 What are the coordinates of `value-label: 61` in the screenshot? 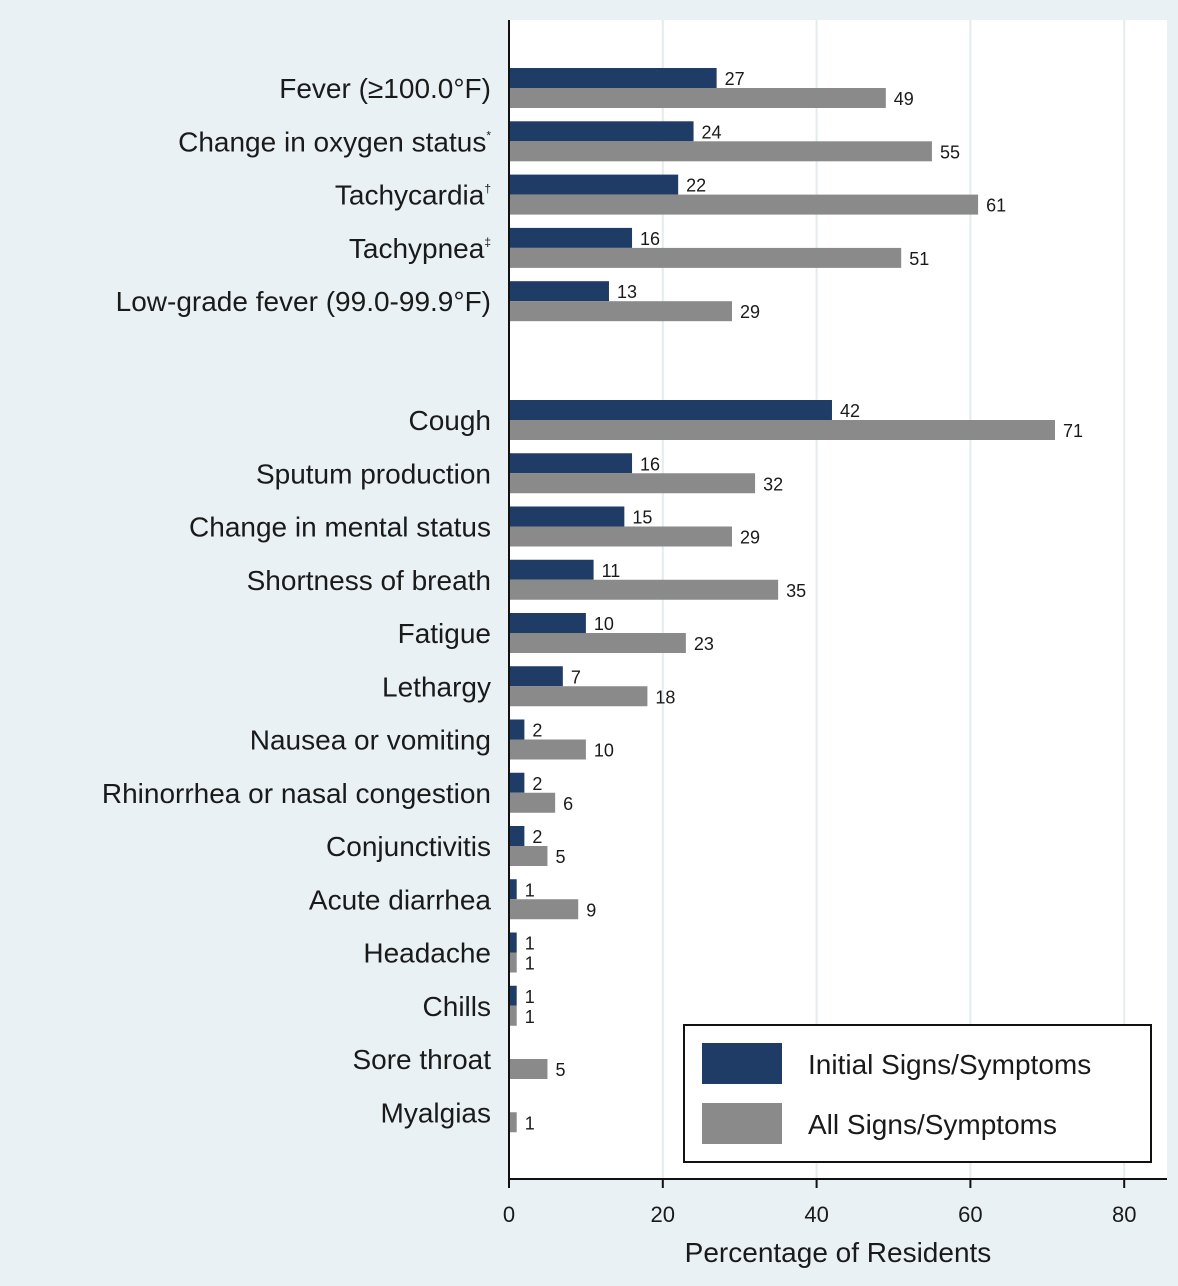 It's located at (996, 206).